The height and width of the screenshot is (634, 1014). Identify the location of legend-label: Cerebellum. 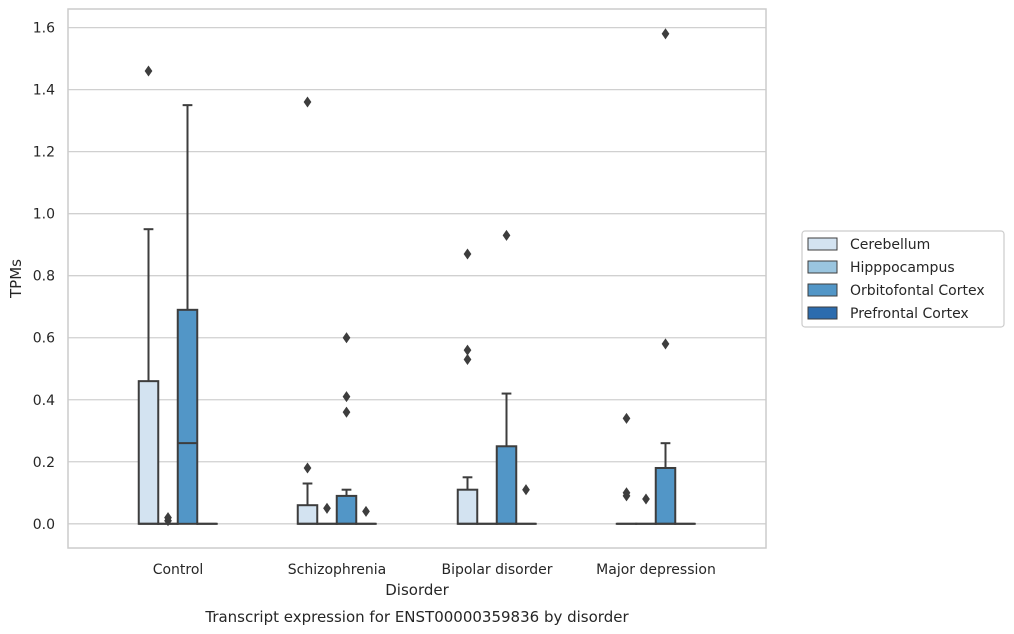
(890, 245).